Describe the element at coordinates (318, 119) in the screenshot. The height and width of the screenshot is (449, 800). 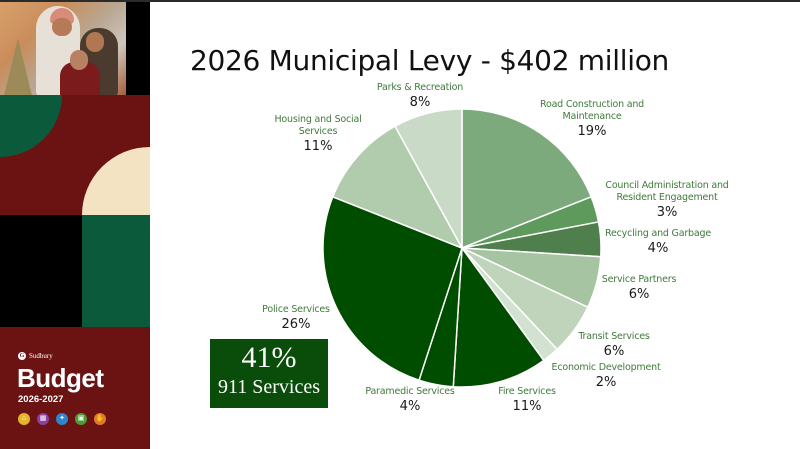
I see `label-name: Housing and Social` at that location.